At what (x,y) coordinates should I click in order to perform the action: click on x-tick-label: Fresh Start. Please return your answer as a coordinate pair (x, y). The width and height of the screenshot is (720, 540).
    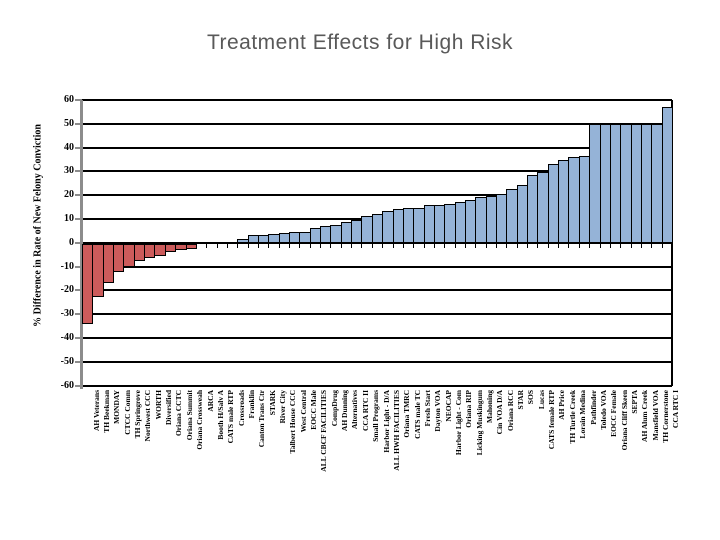
    Looking at the image, I should click on (427, 408).